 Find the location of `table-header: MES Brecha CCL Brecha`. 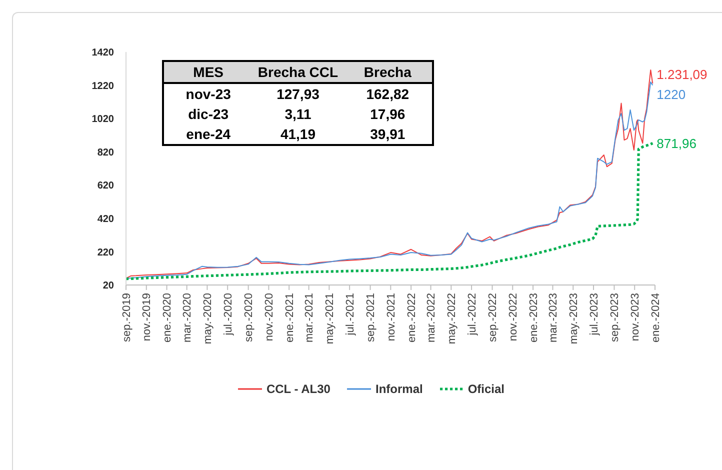

table-header: MES Brecha CCL Brecha is located at coordinates (298, 72).